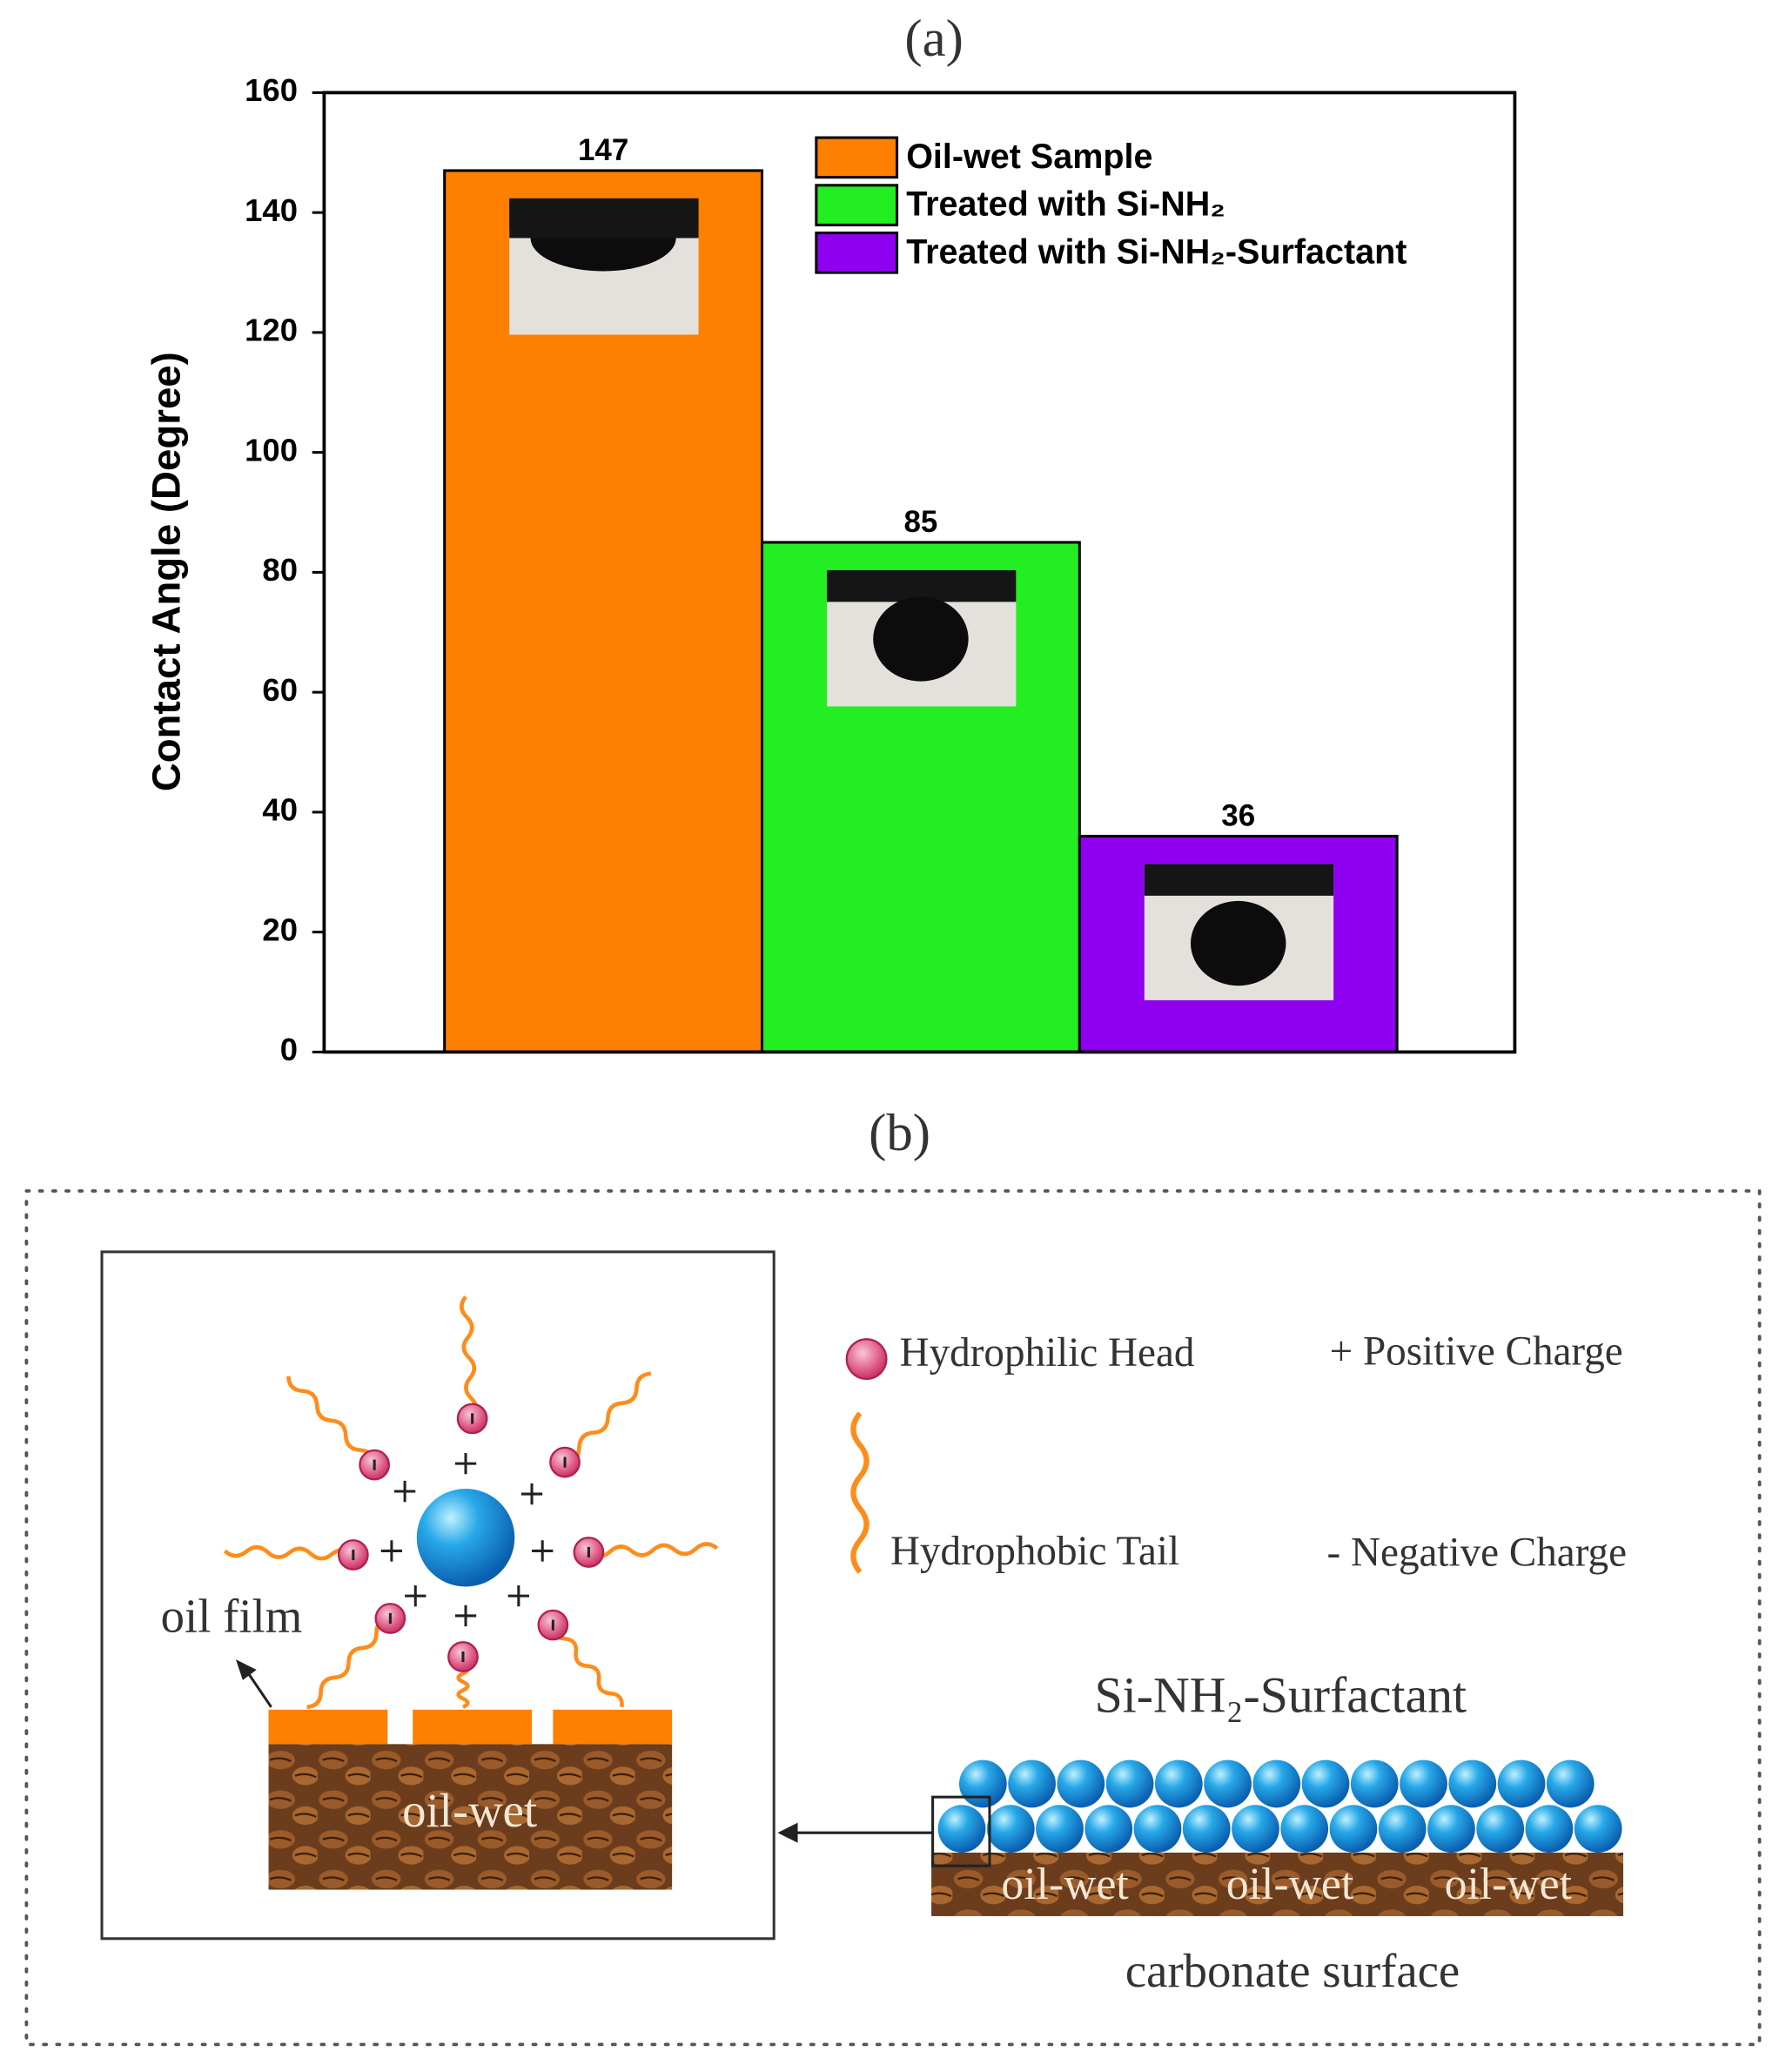  I want to click on value-label: 147, so click(603, 150).